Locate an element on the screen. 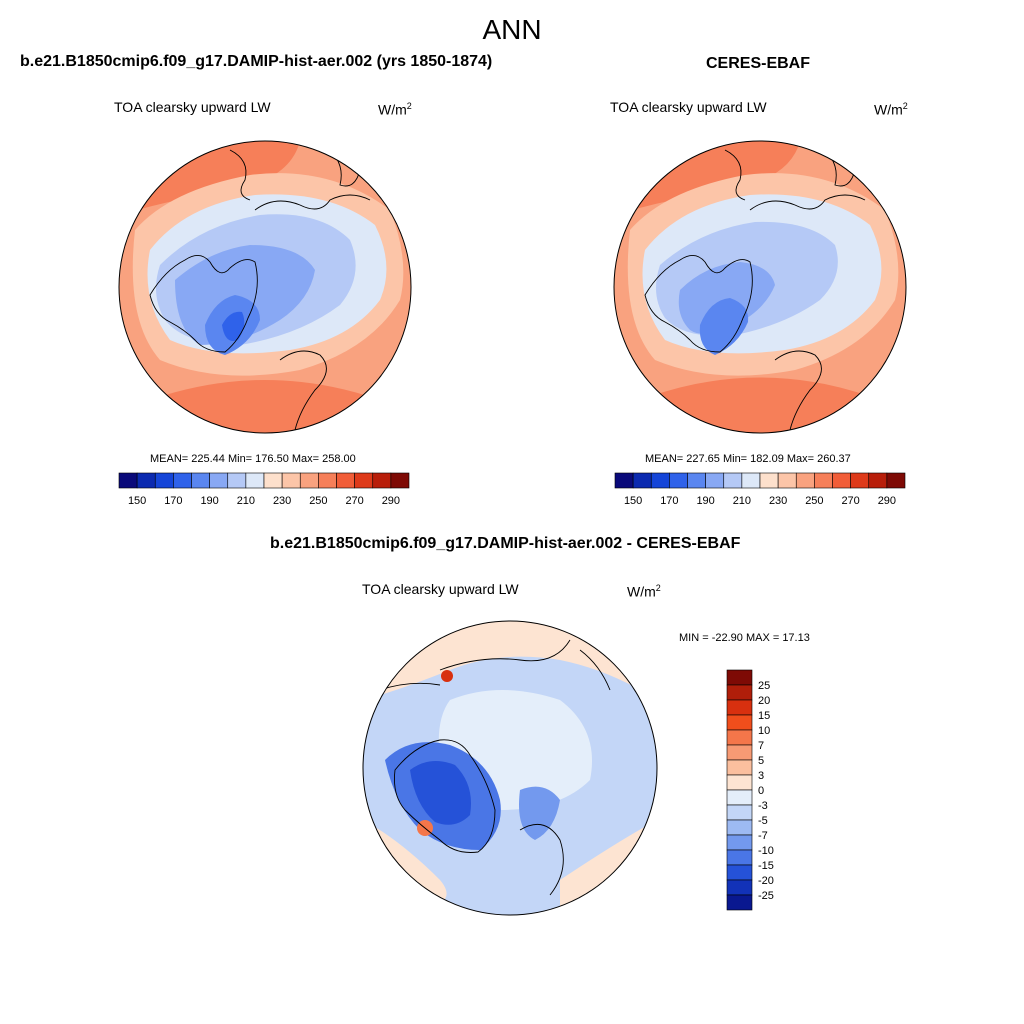 The height and width of the screenshot is (1024, 1024). colorbar-3-tick-label: -20 is located at coordinates (766, 881).